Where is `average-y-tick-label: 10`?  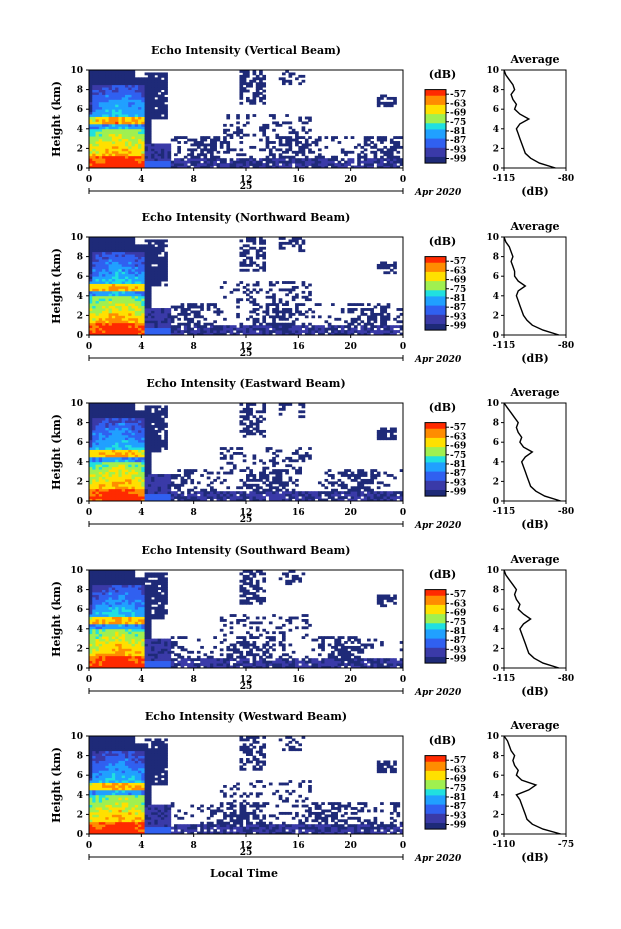
average-y-tick-label: 10 is located at coordinates (492, 71).